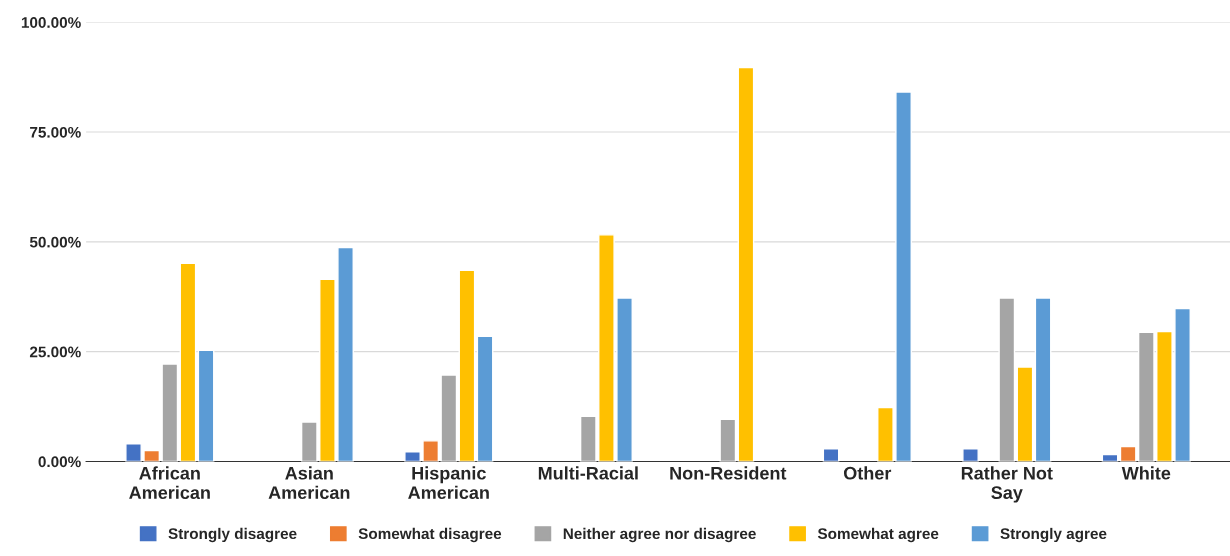  I want to click on x-tick-label: Non-Resident, so click(728, 473).